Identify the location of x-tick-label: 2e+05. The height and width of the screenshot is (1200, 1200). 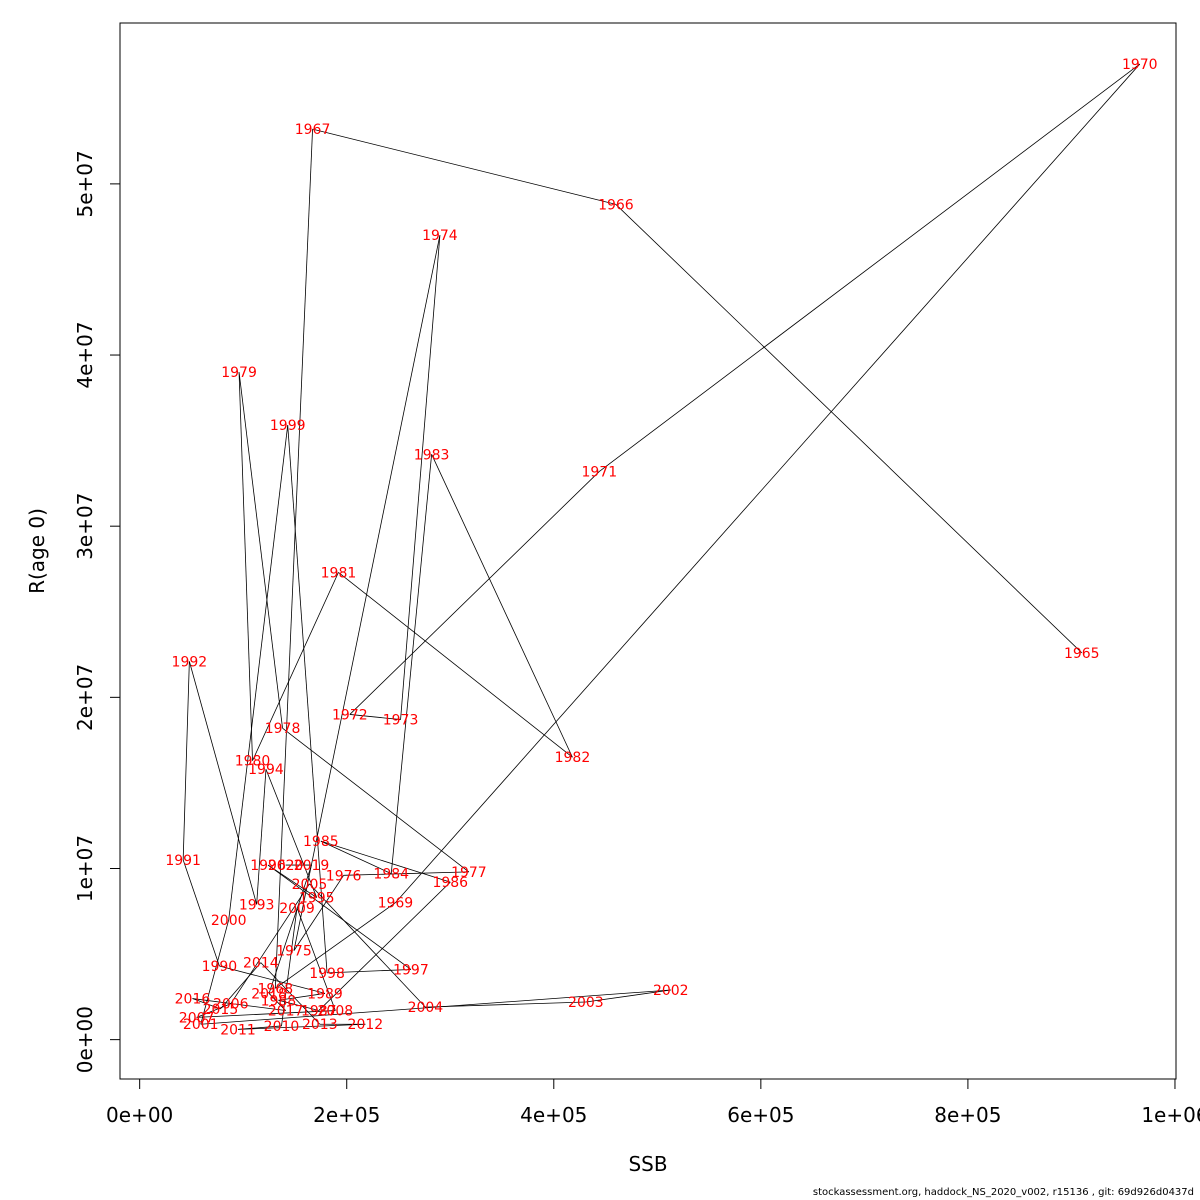
(346, 1115).